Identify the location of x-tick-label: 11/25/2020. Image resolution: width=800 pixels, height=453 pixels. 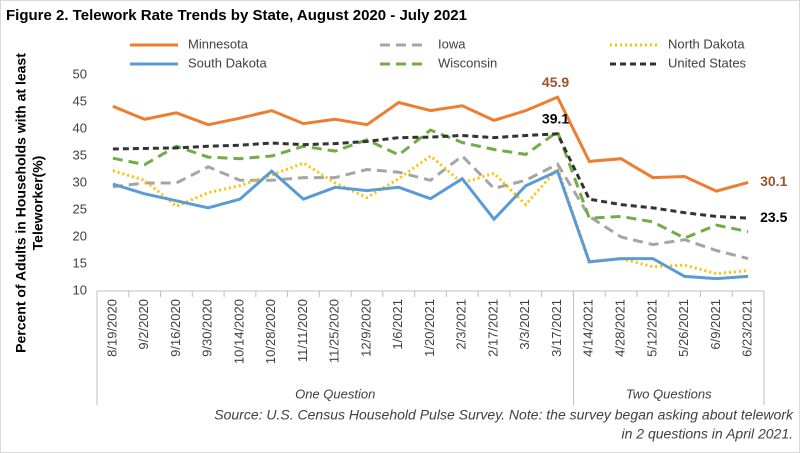
(334, 331).